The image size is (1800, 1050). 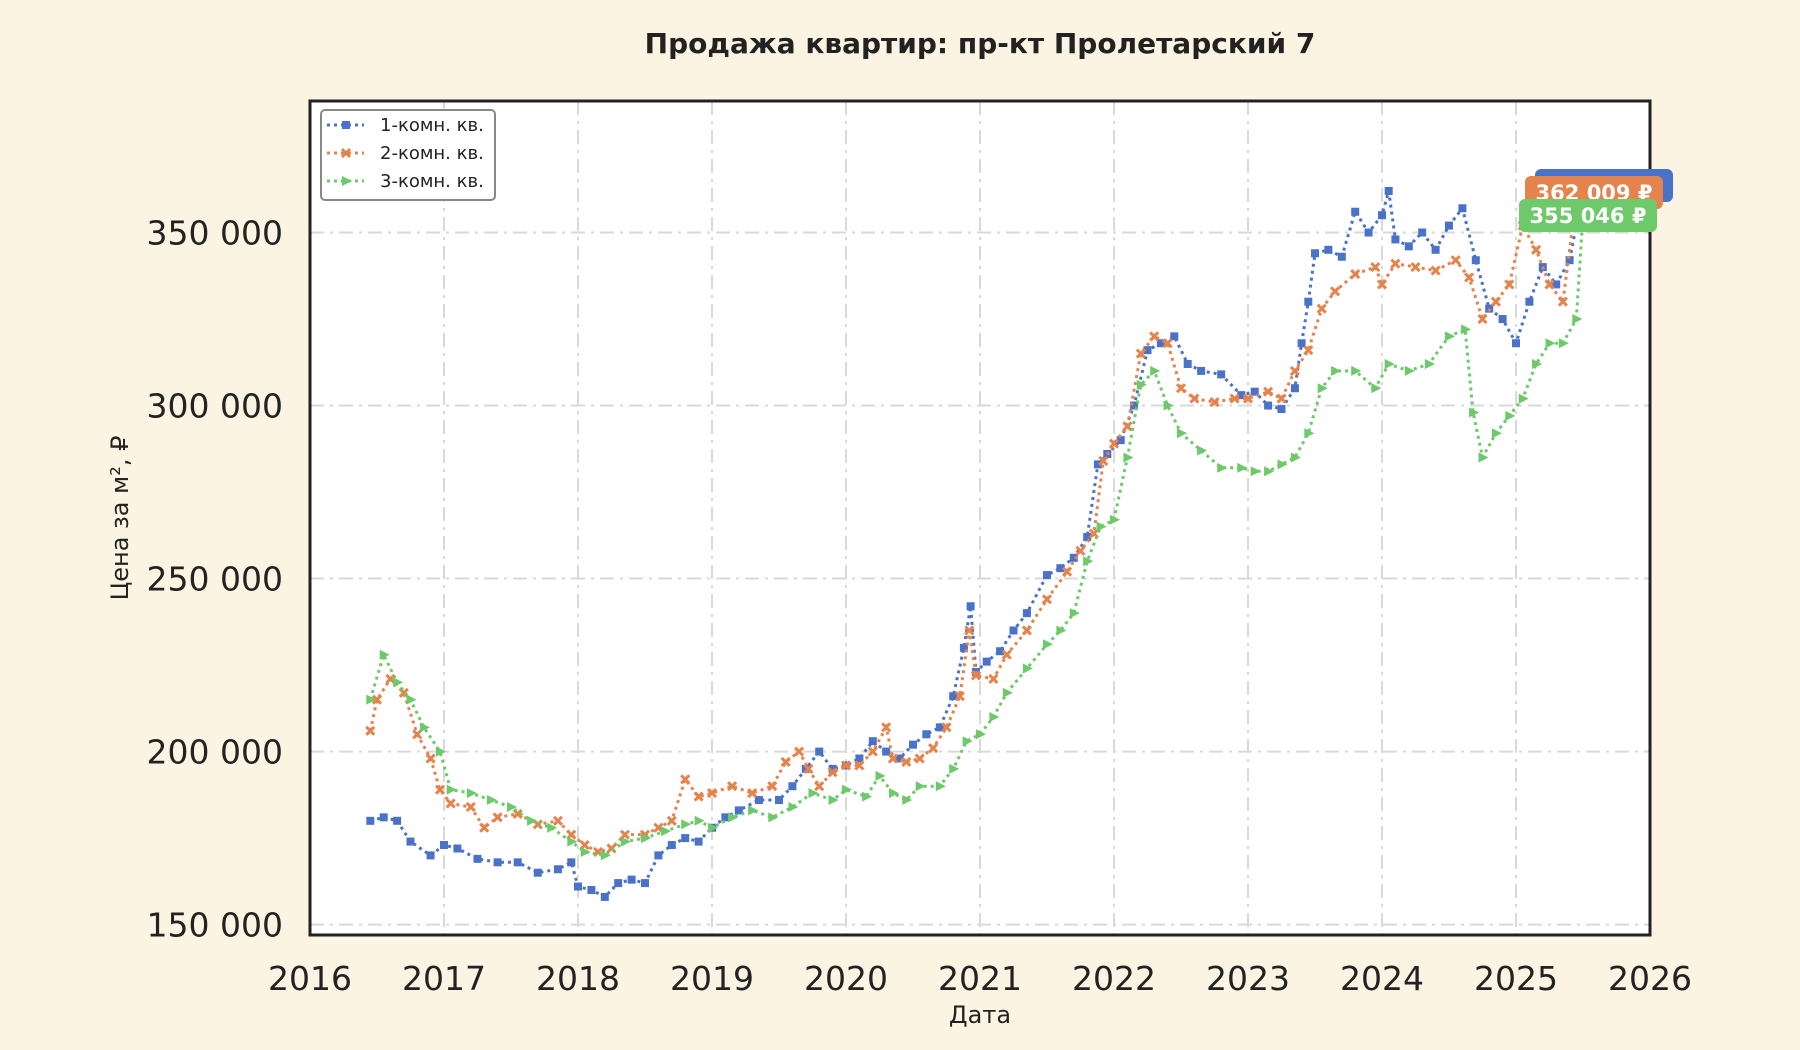 What do you see at coordinates (215, 406) in the screenshot?
I see `y-tick-label: 300 000` at bounding box center [215, 406].